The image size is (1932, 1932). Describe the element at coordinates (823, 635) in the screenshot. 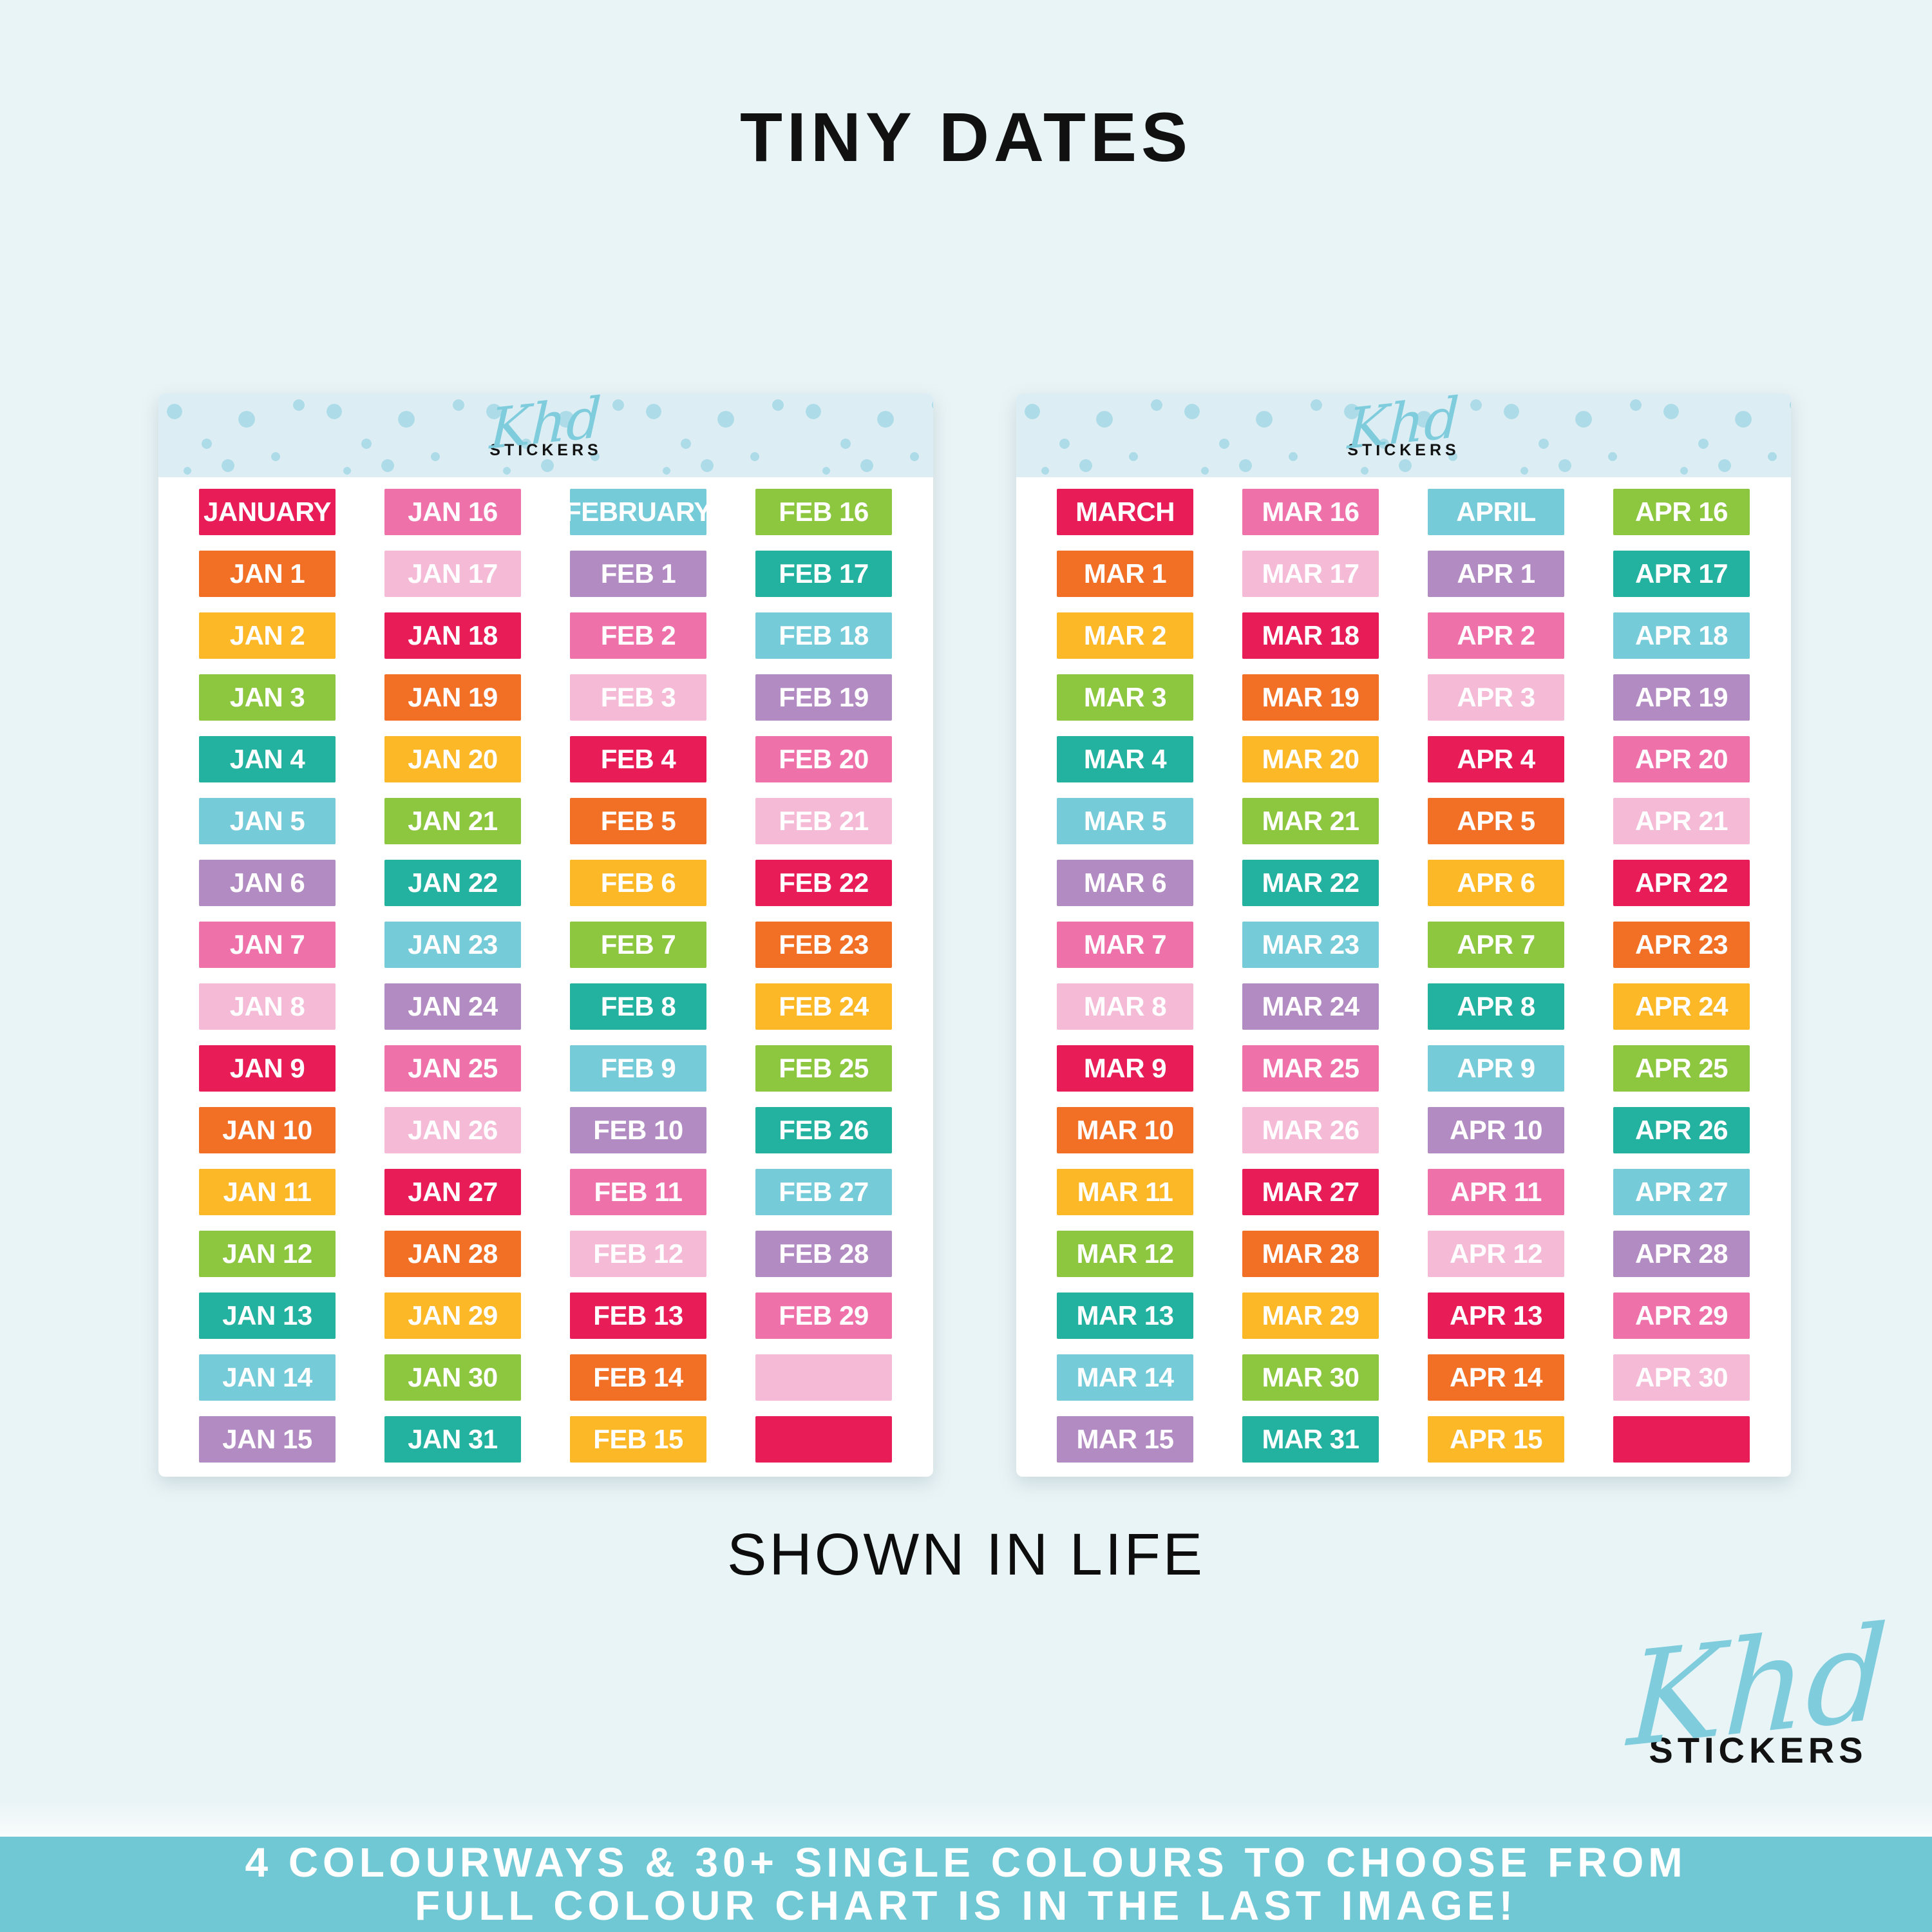

I see `sticker: FEB 18` at that location.